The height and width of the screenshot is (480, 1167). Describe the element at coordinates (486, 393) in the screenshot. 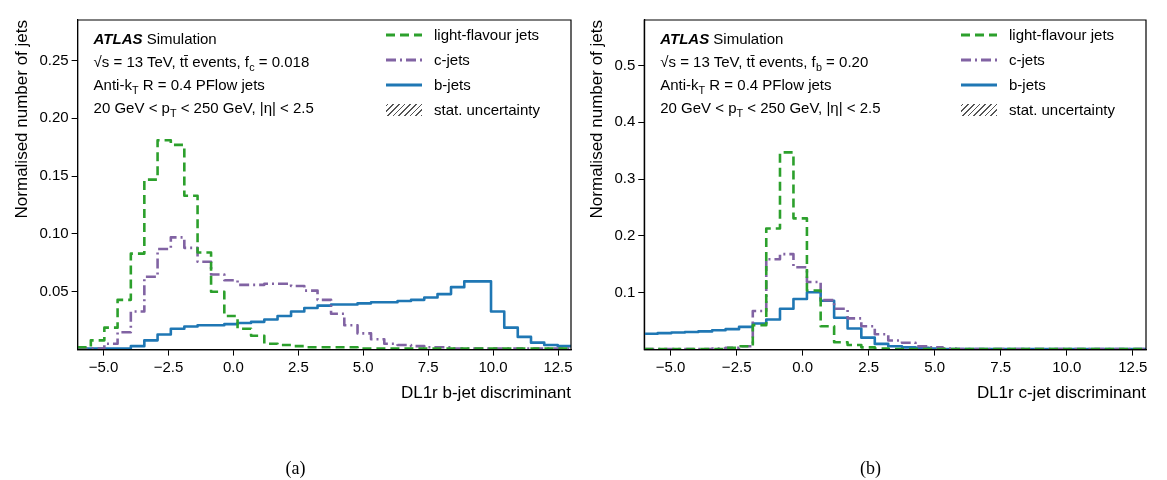

I see `x-axis-title: DL1r b-jet discriminant` at that location.